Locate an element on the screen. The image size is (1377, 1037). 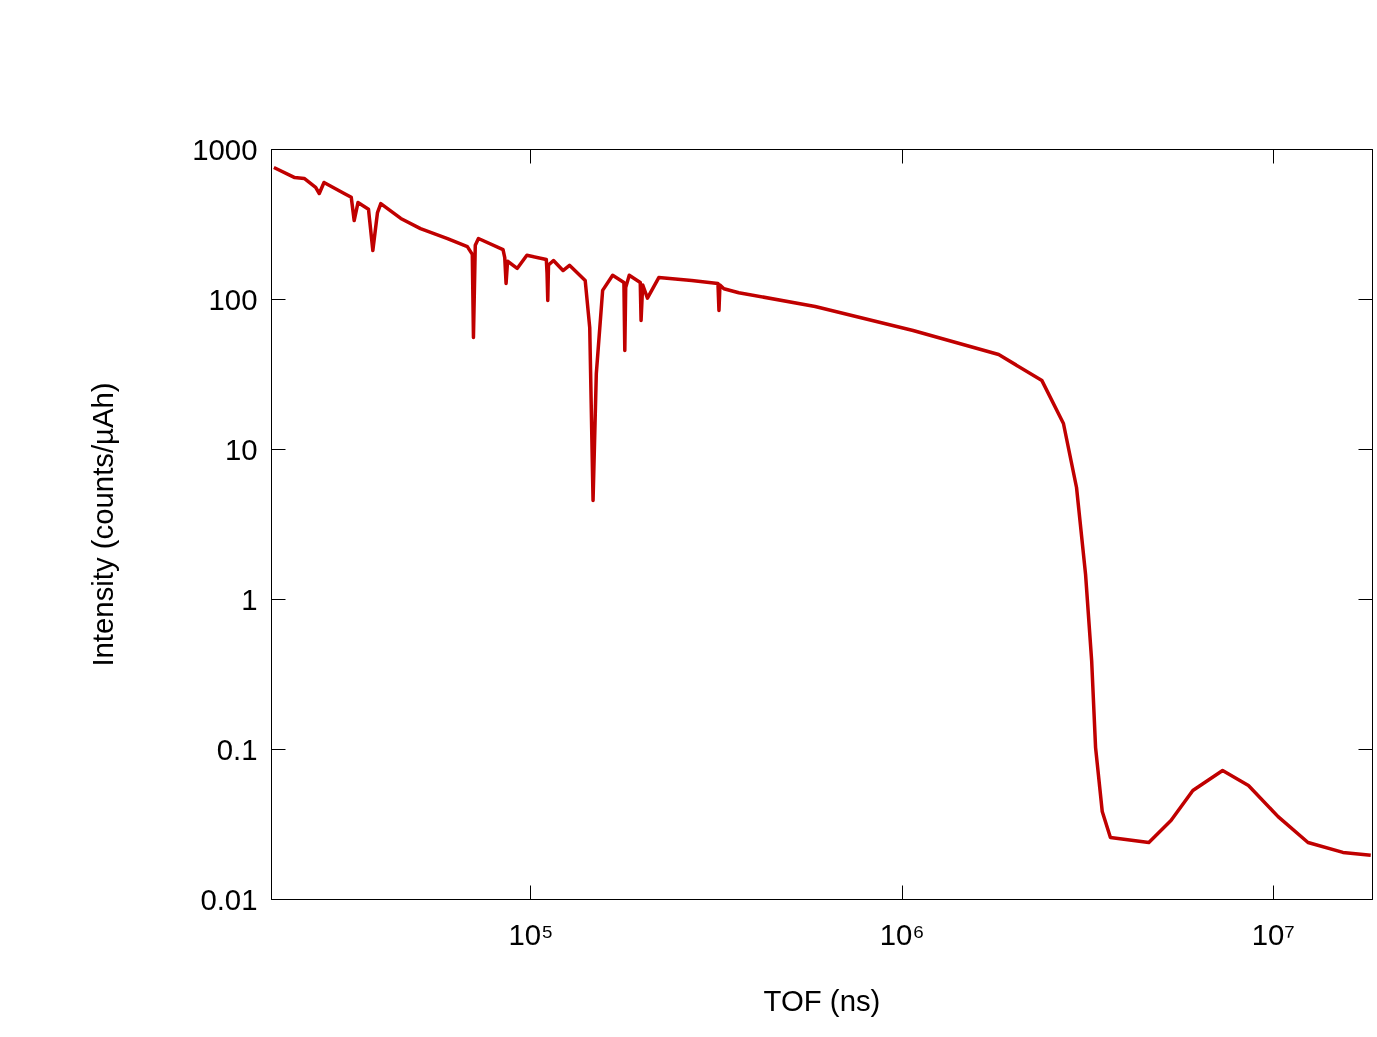
y-tick-label: 0.1 is located at coordinates (237, 749).